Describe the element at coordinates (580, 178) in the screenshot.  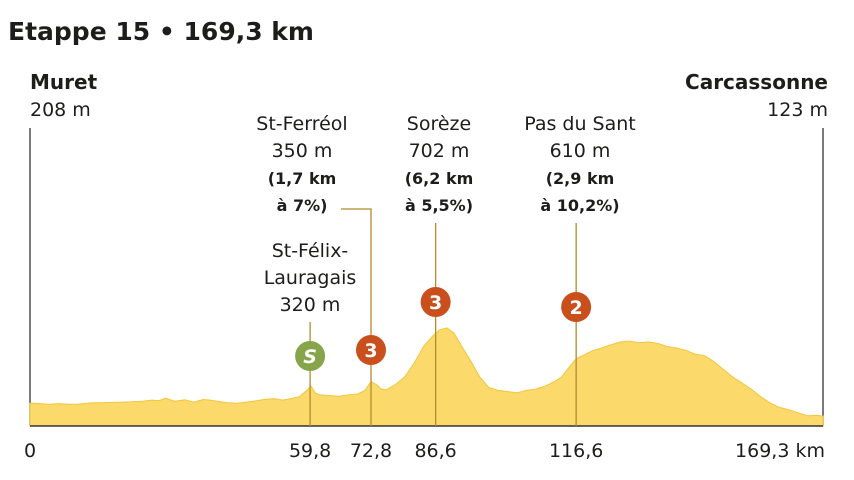
I see `climb-detail1-pas-du-sant: (2,9 km` at that location.